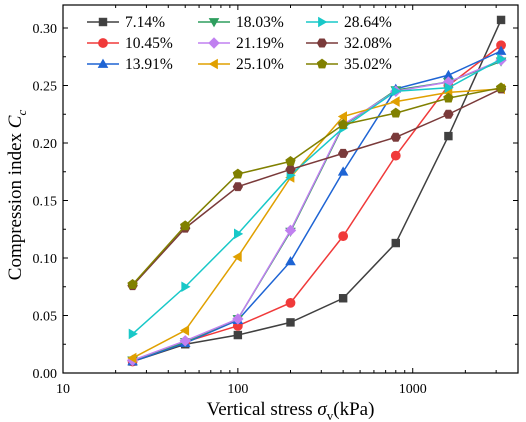 The image size is (526, 422). Describe the element at coordinates (21, 113) in the screenshot. I see `y-axis-label-sub: c` at that location.